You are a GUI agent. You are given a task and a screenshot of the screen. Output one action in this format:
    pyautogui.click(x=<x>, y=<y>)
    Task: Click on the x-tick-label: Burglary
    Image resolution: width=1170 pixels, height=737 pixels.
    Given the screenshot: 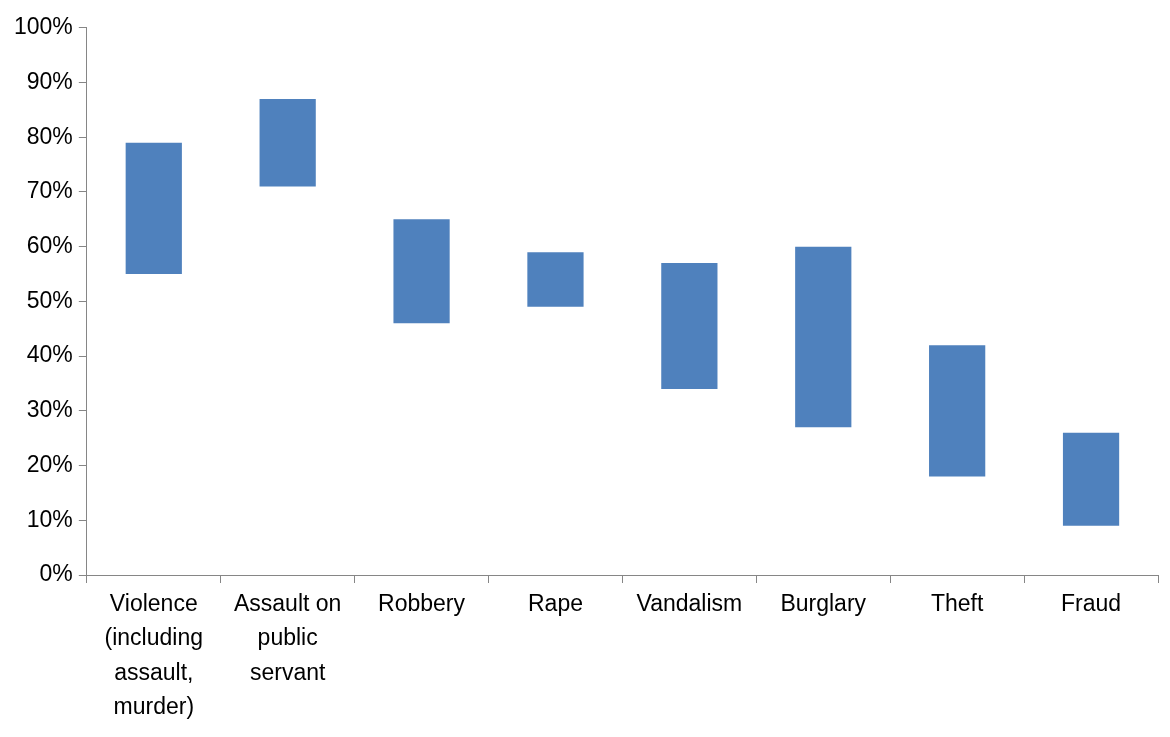 What is the action you would take?
    pyautogui.click(x=823, y=602)
    